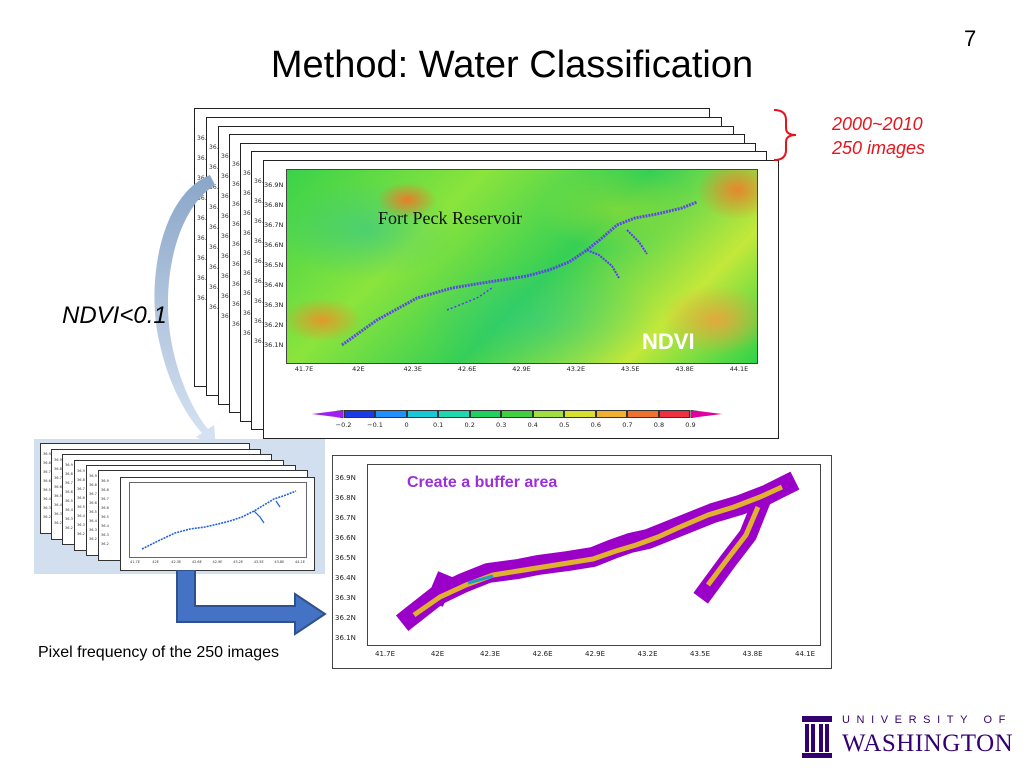 The width and height of the screenshot is (1024, 768). Describe the element at coordinates (501, 425) in the screenshot. I see `colorbar-tick-label: 0.3` at that location.